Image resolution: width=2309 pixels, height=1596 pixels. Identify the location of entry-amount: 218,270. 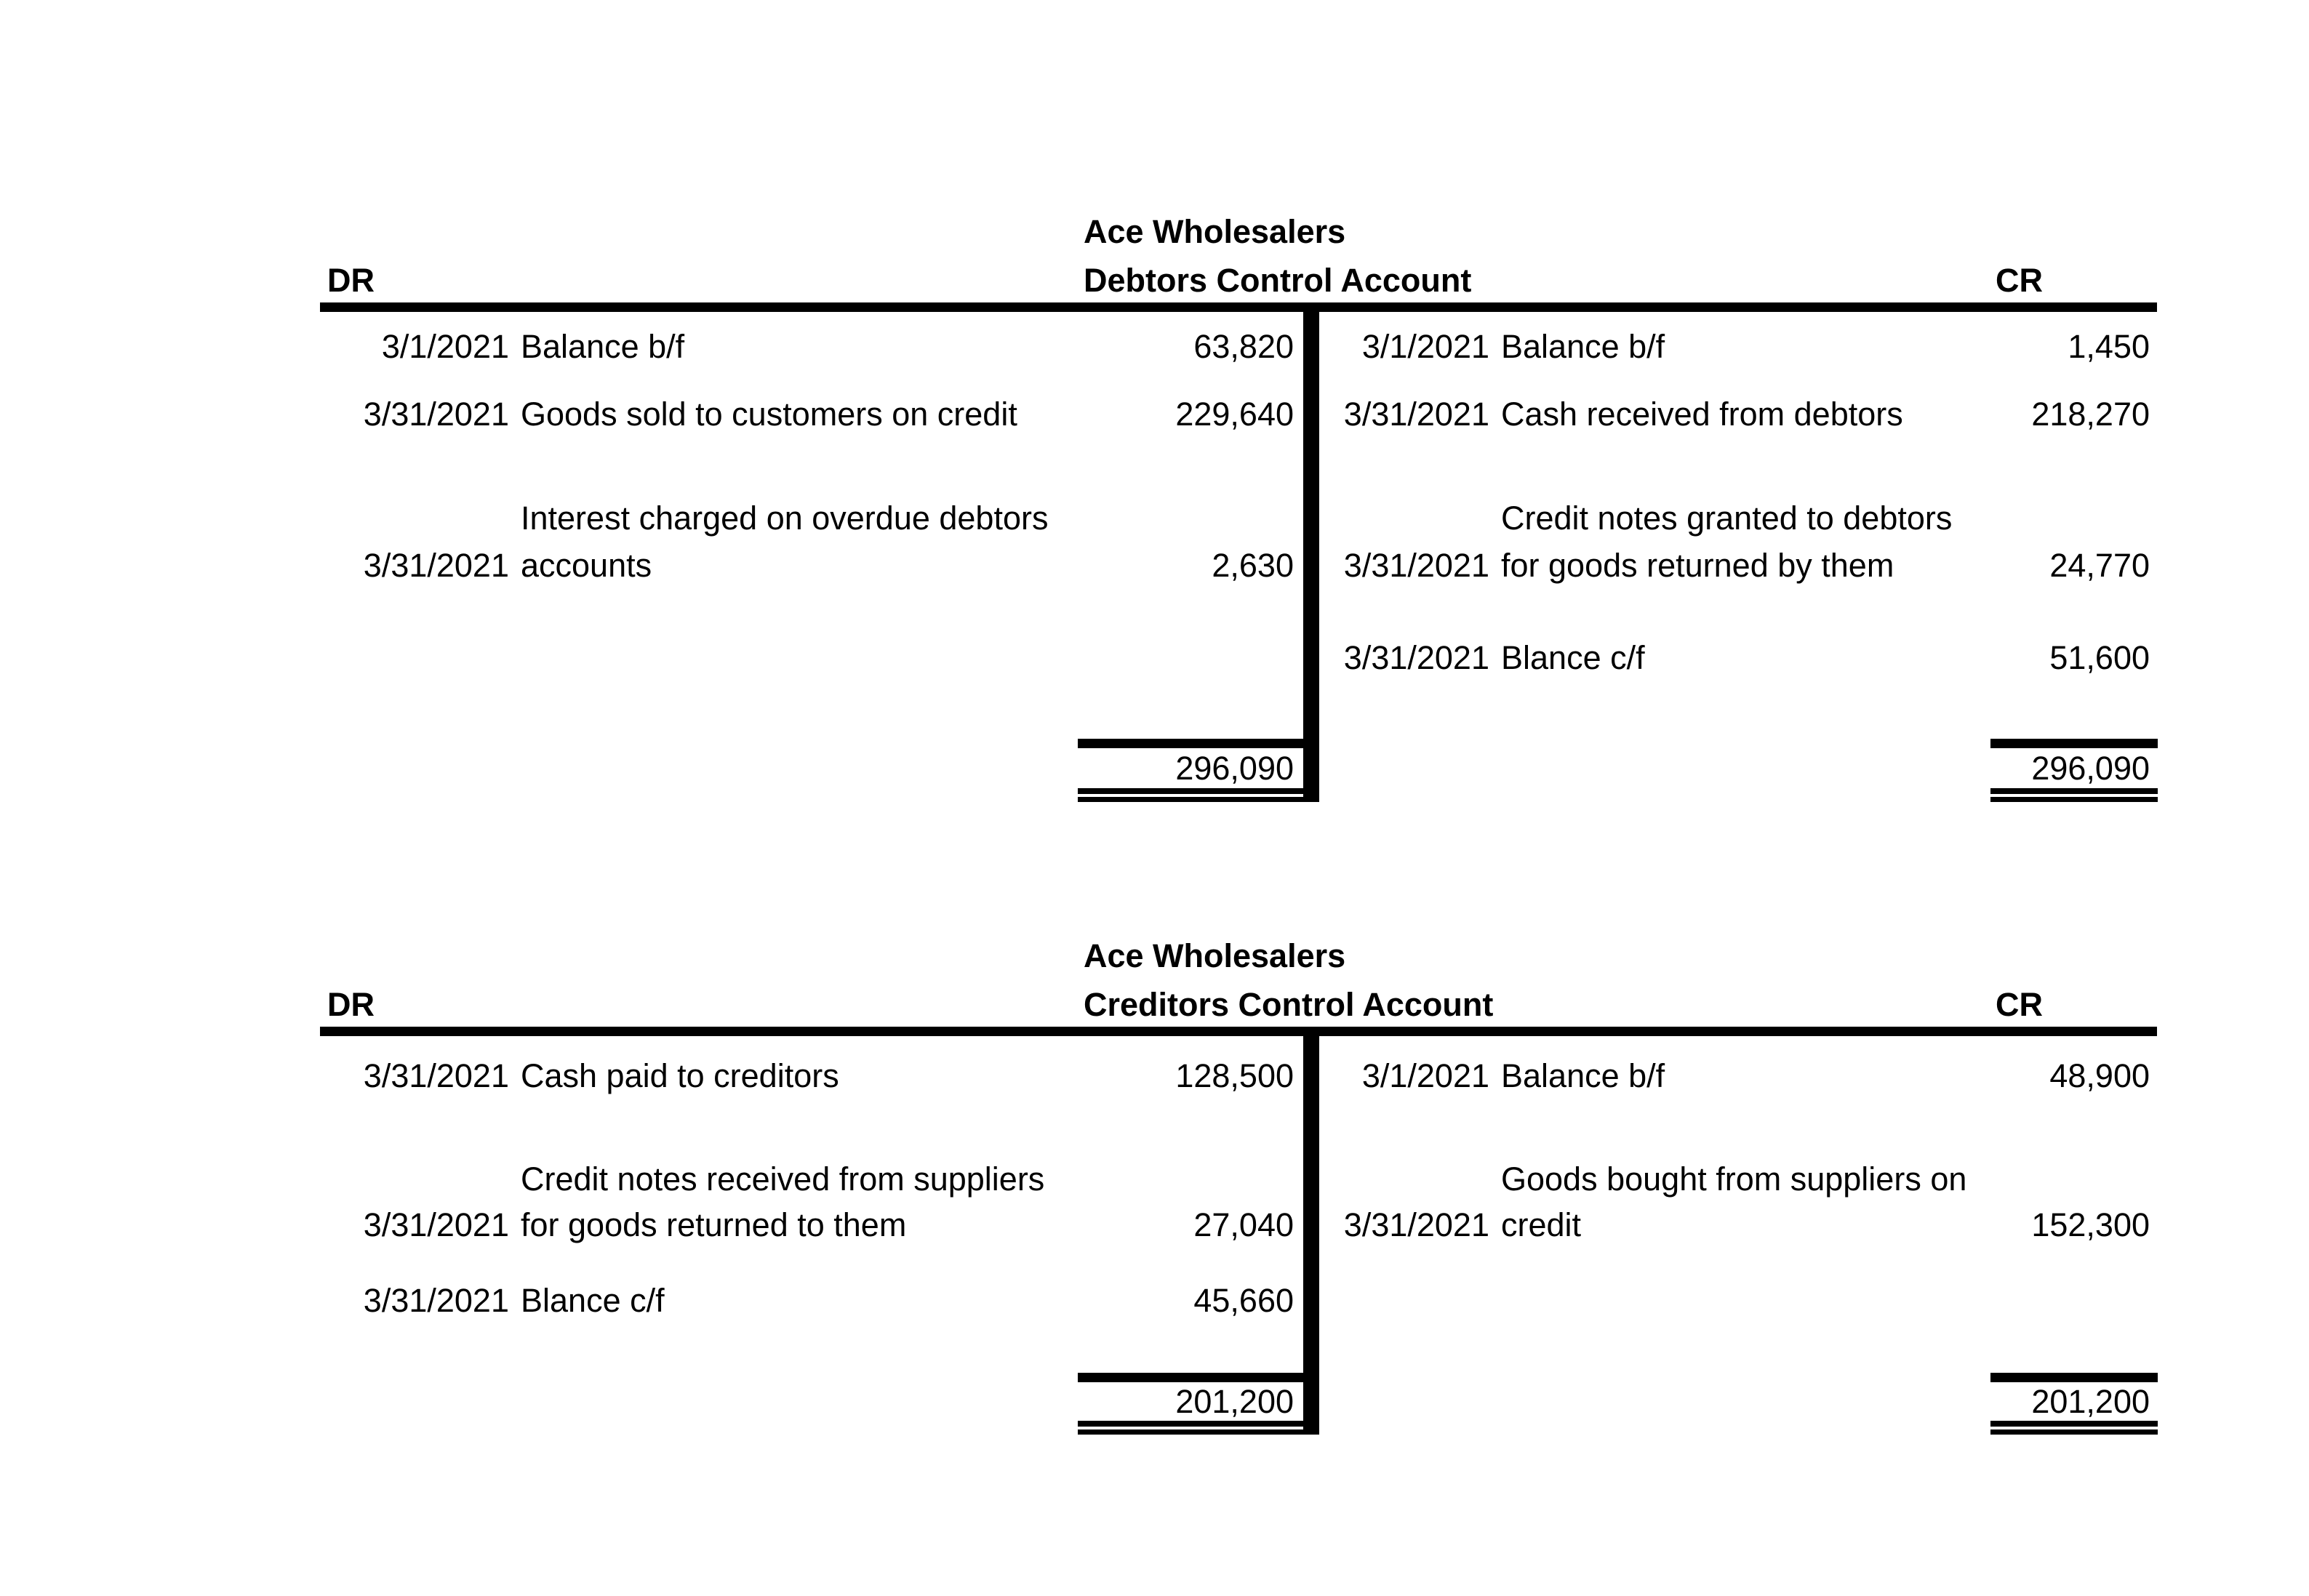
(2090, 415).